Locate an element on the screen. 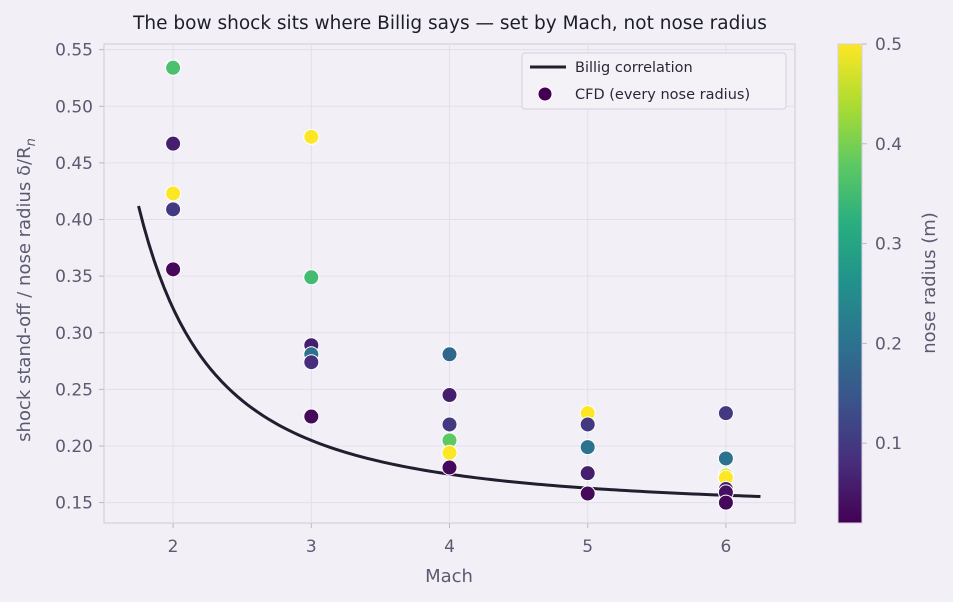 The width and height of the screenshot is (953, 602). y-tick-label: 0.45 is located at coordinates (74, 164).